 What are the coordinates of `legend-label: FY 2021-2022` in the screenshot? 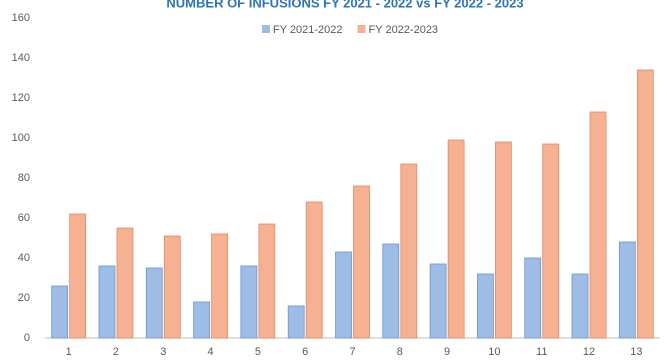 It's located at (308, 30).